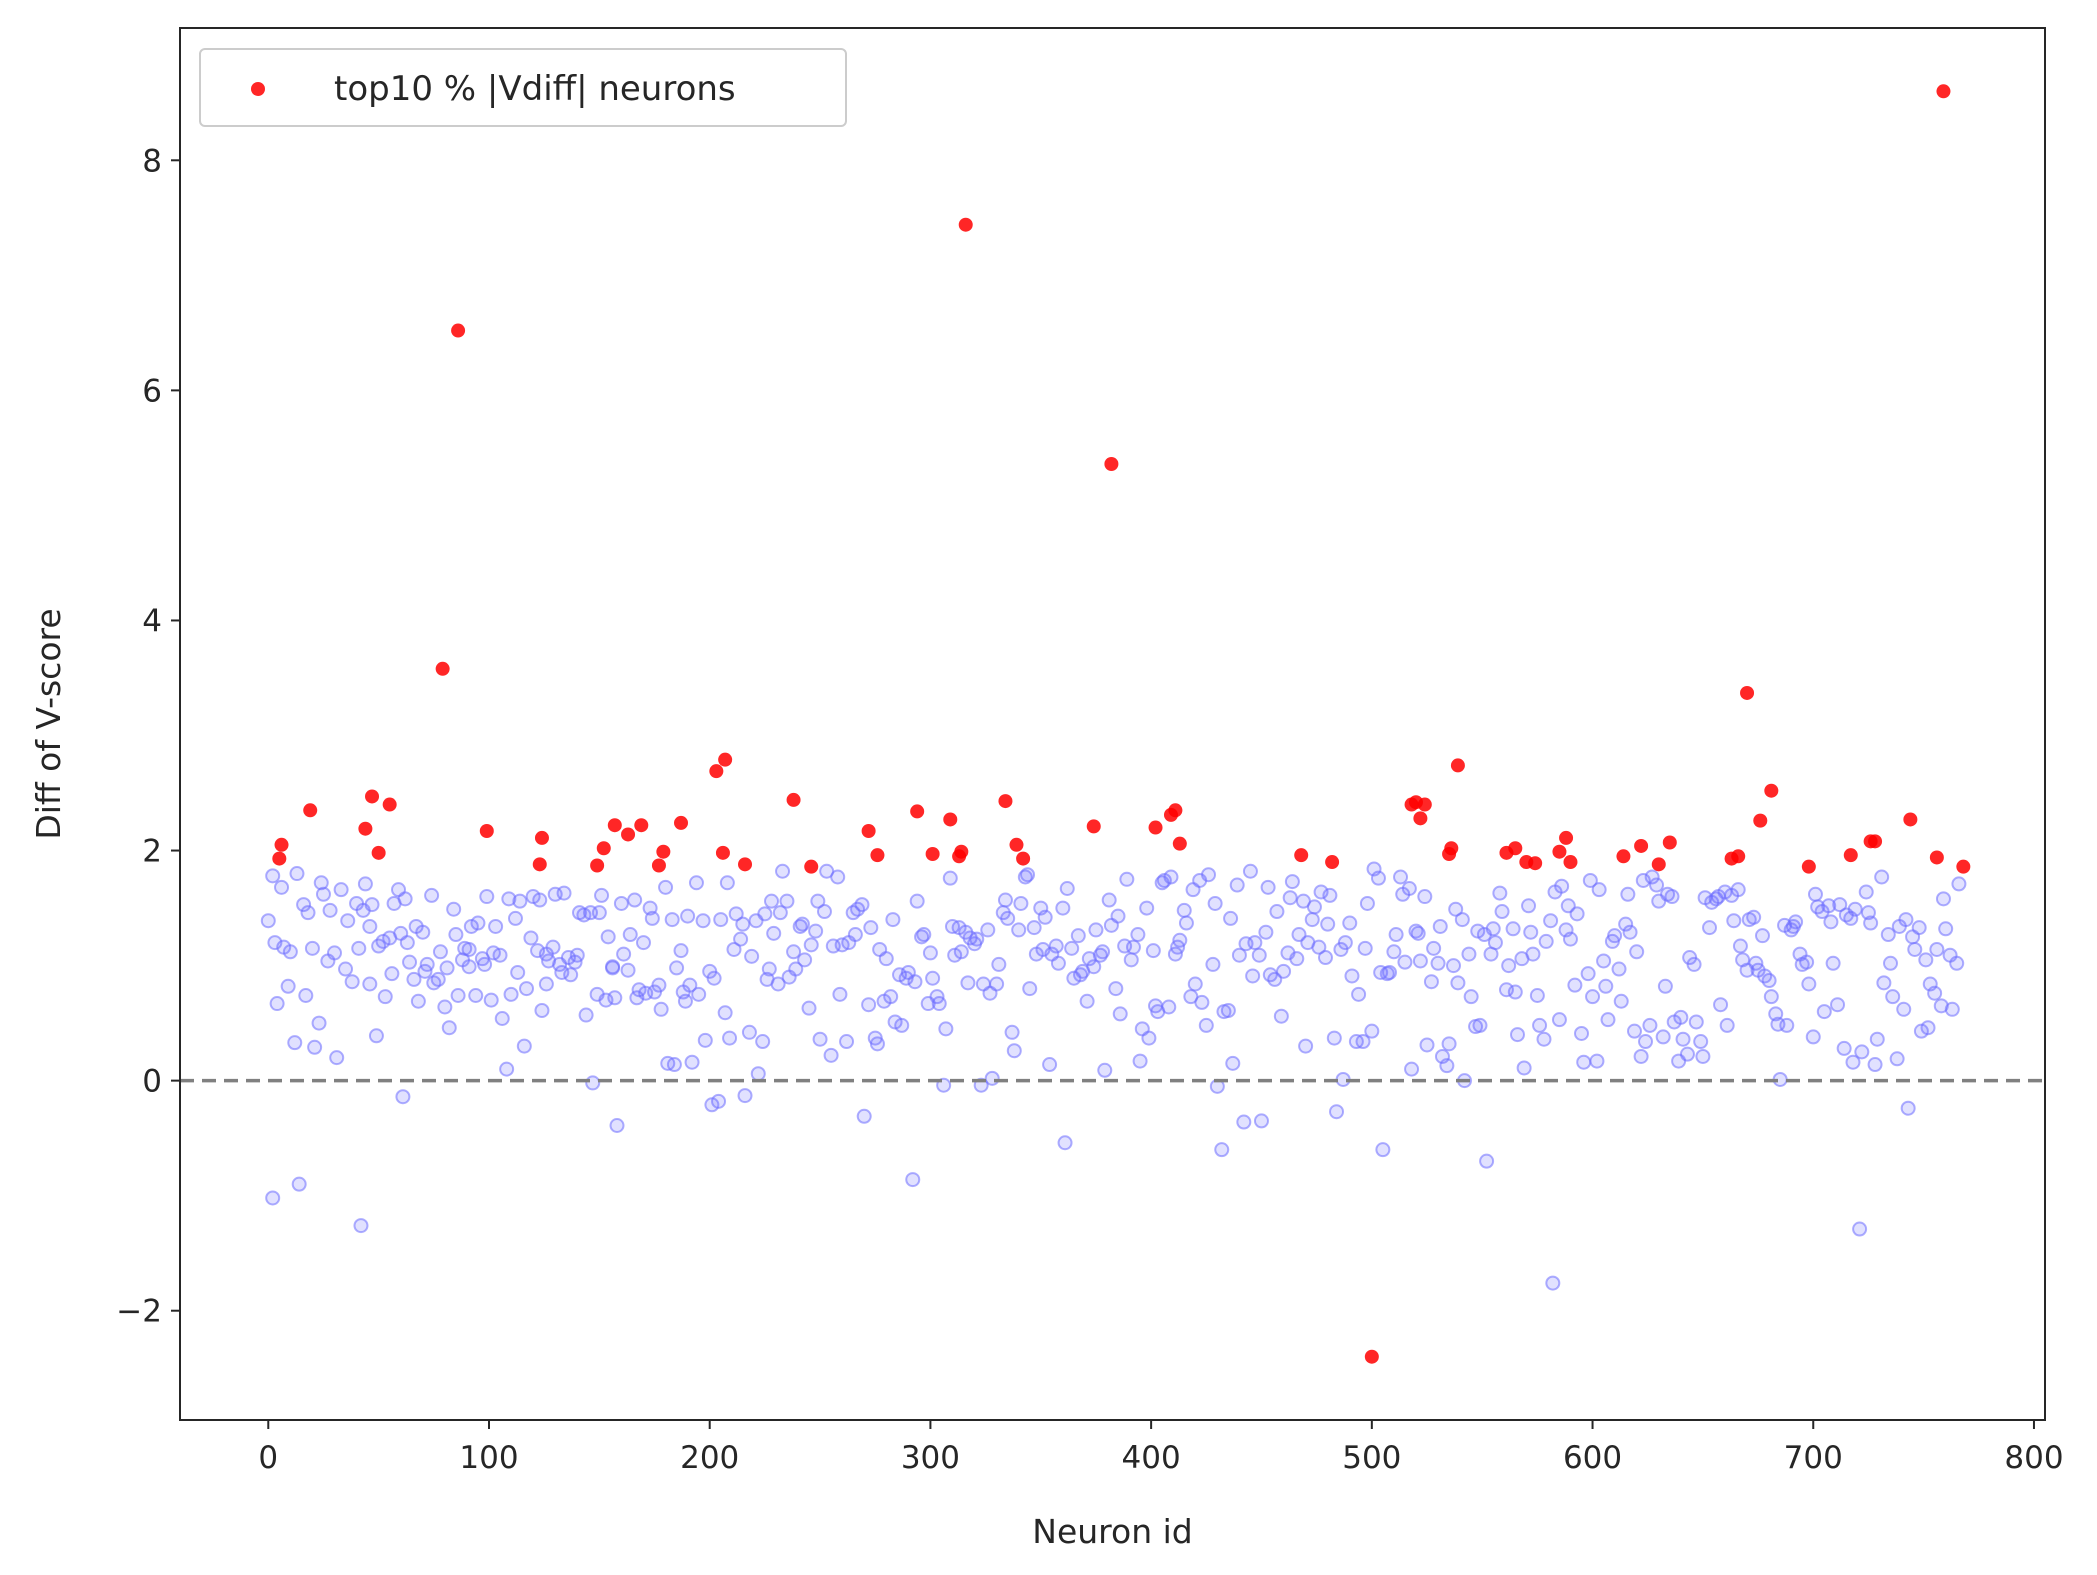  What do you see at coordinates (258, 89) in the screenshot?
I see `legend-marker` at bounding box center [258, 89].